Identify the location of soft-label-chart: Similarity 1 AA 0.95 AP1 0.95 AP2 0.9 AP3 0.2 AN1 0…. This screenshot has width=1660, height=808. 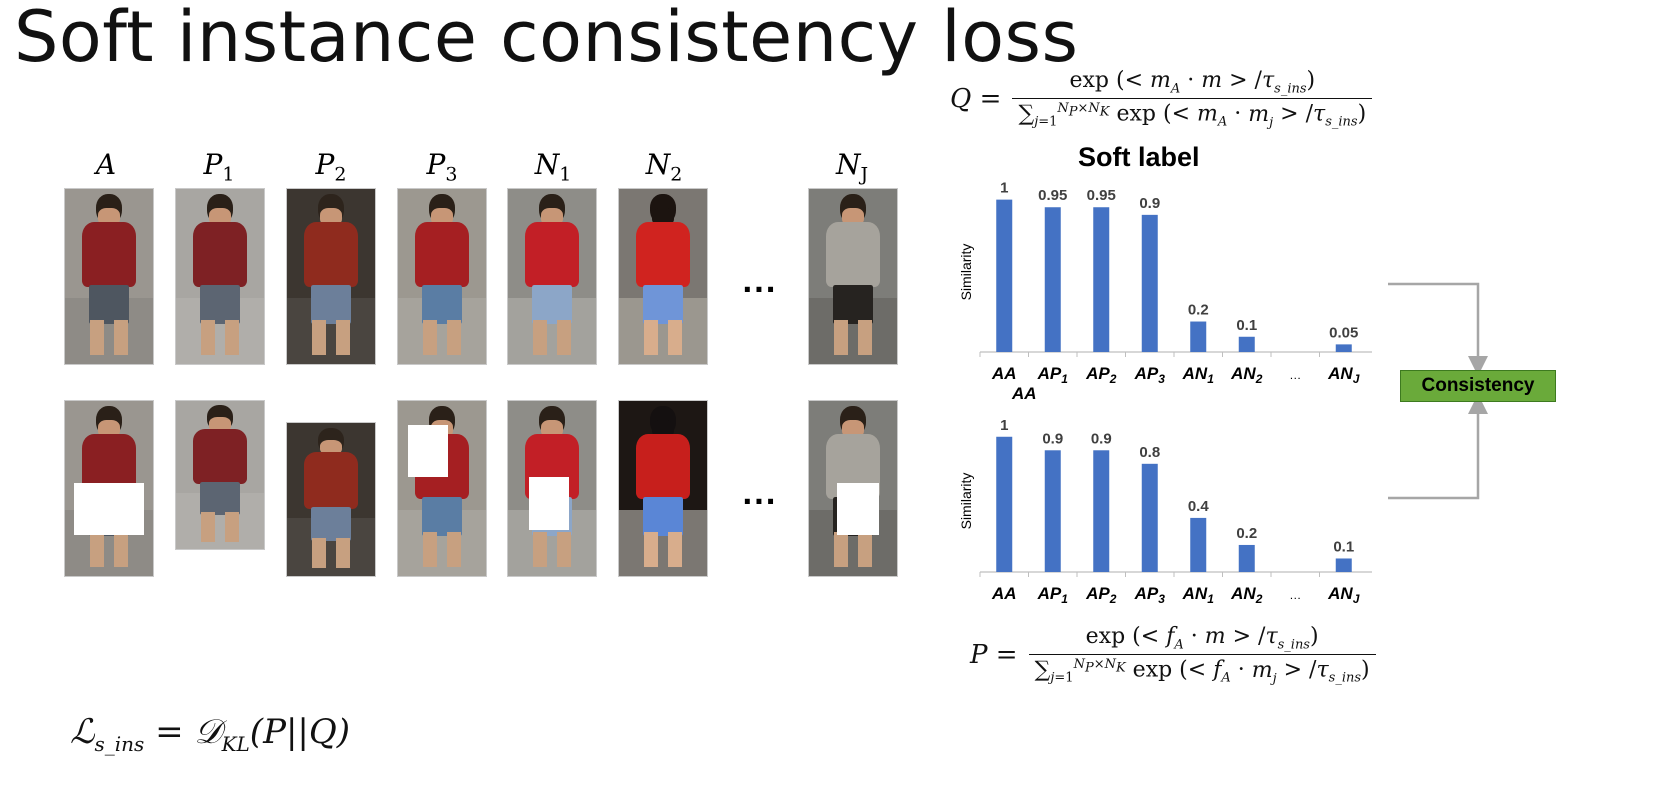
(1165, 283).